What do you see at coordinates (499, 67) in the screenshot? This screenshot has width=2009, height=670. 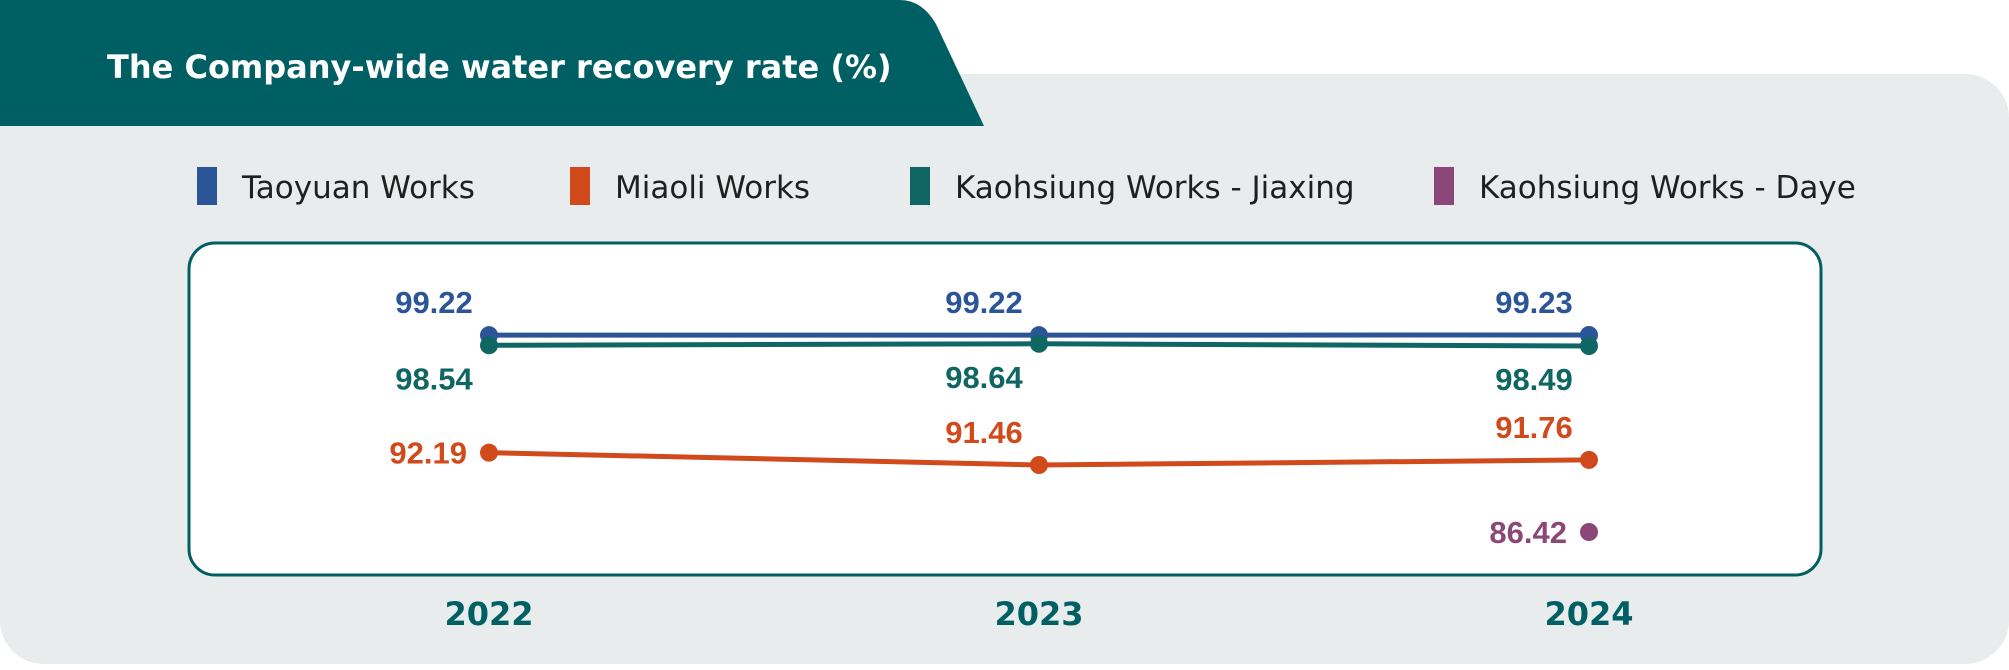 I see `chart-title: The Company-wide water recovery rate (%)` at bounding box center [499, 67].